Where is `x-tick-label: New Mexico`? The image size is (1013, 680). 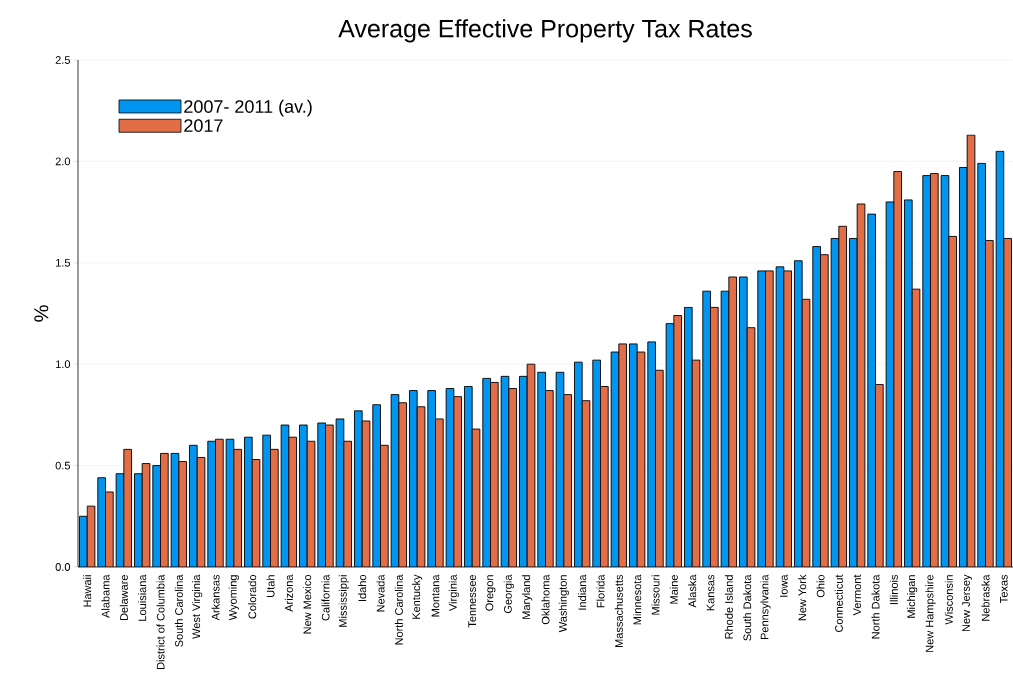
x-tick-label: New Mexico is located at coordinates (307, 604).